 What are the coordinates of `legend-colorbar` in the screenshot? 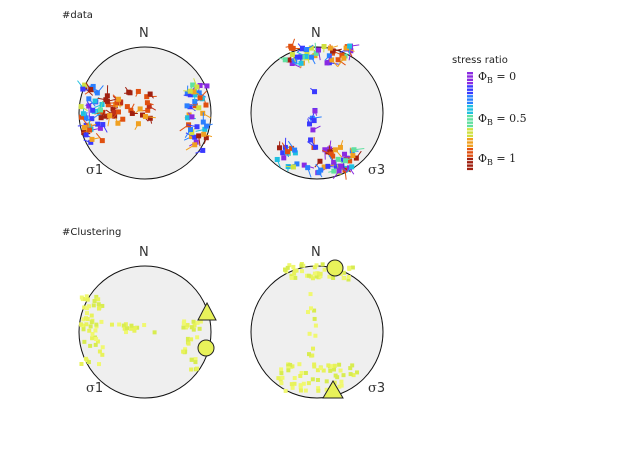 It's located at (470, 121).